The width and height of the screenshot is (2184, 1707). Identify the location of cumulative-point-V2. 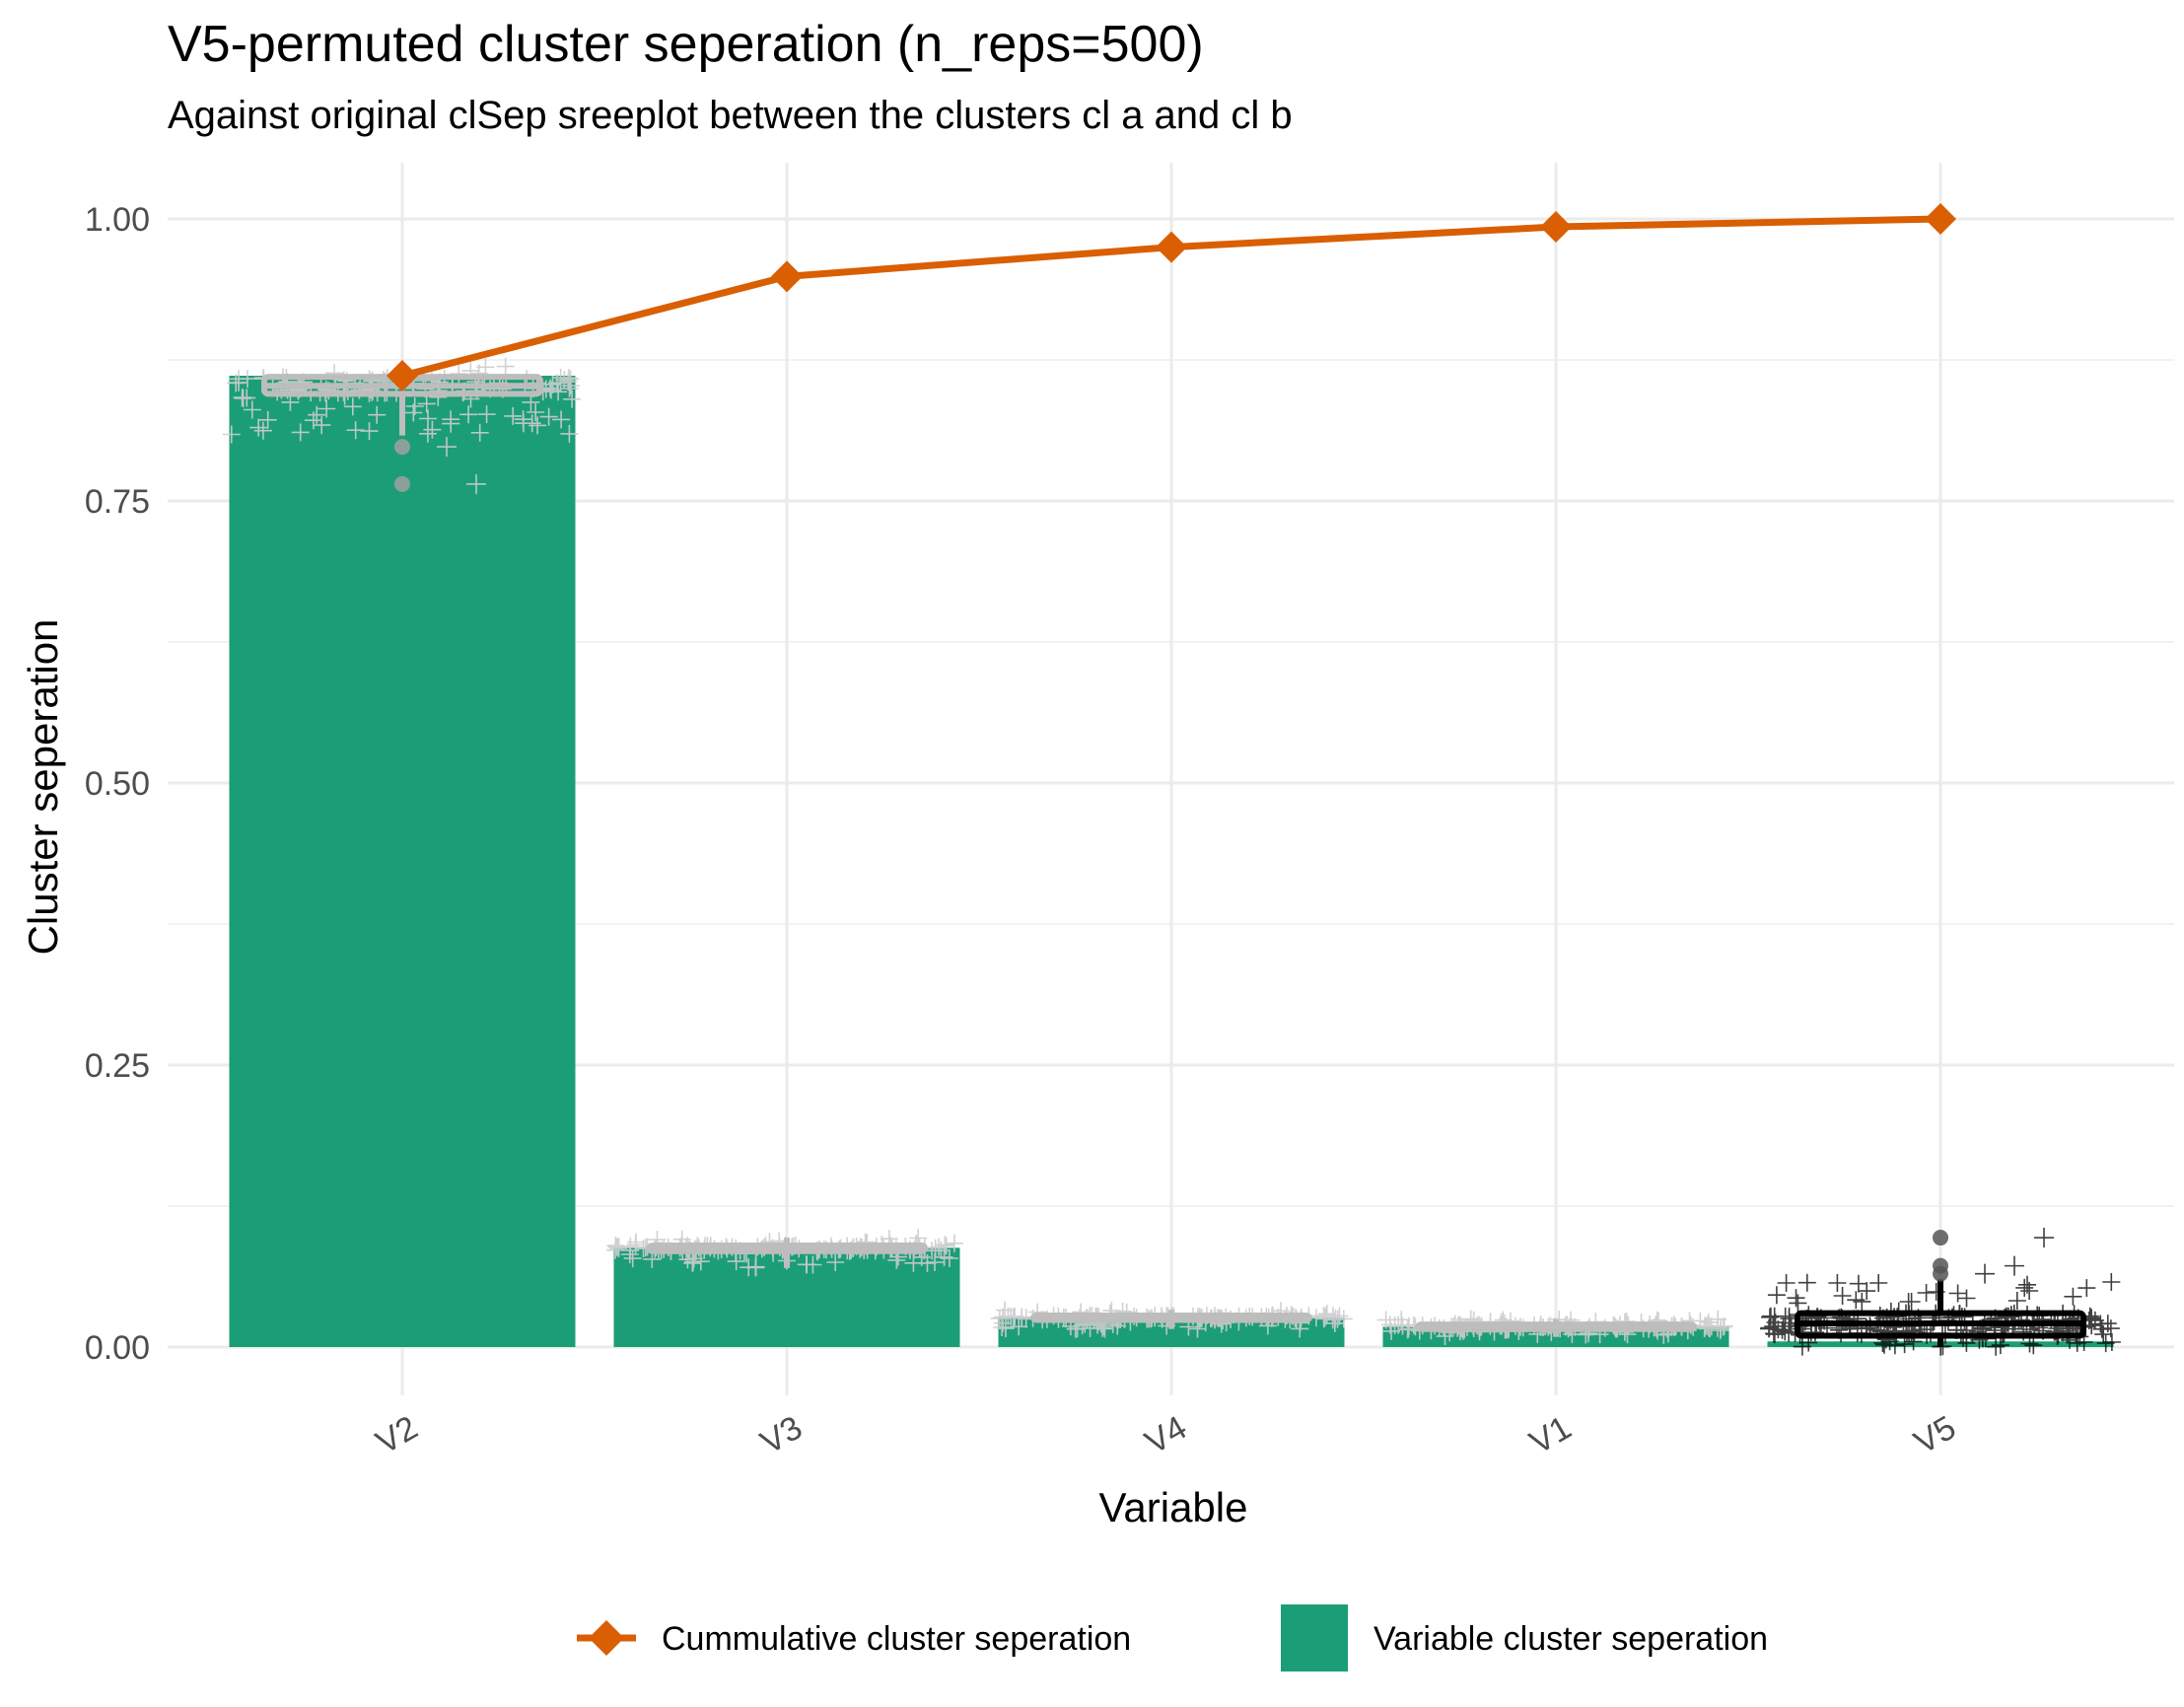
(402, 376).